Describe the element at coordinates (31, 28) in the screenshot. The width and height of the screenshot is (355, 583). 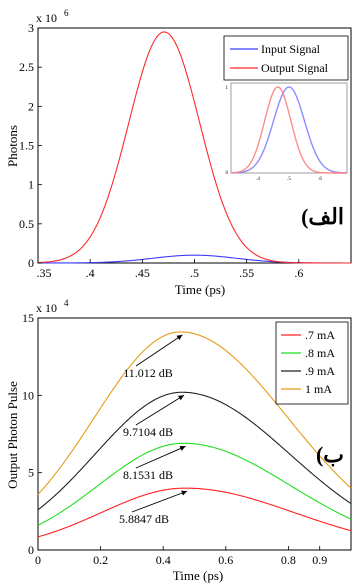
I see `top-y-tick-label: 3` at that location.